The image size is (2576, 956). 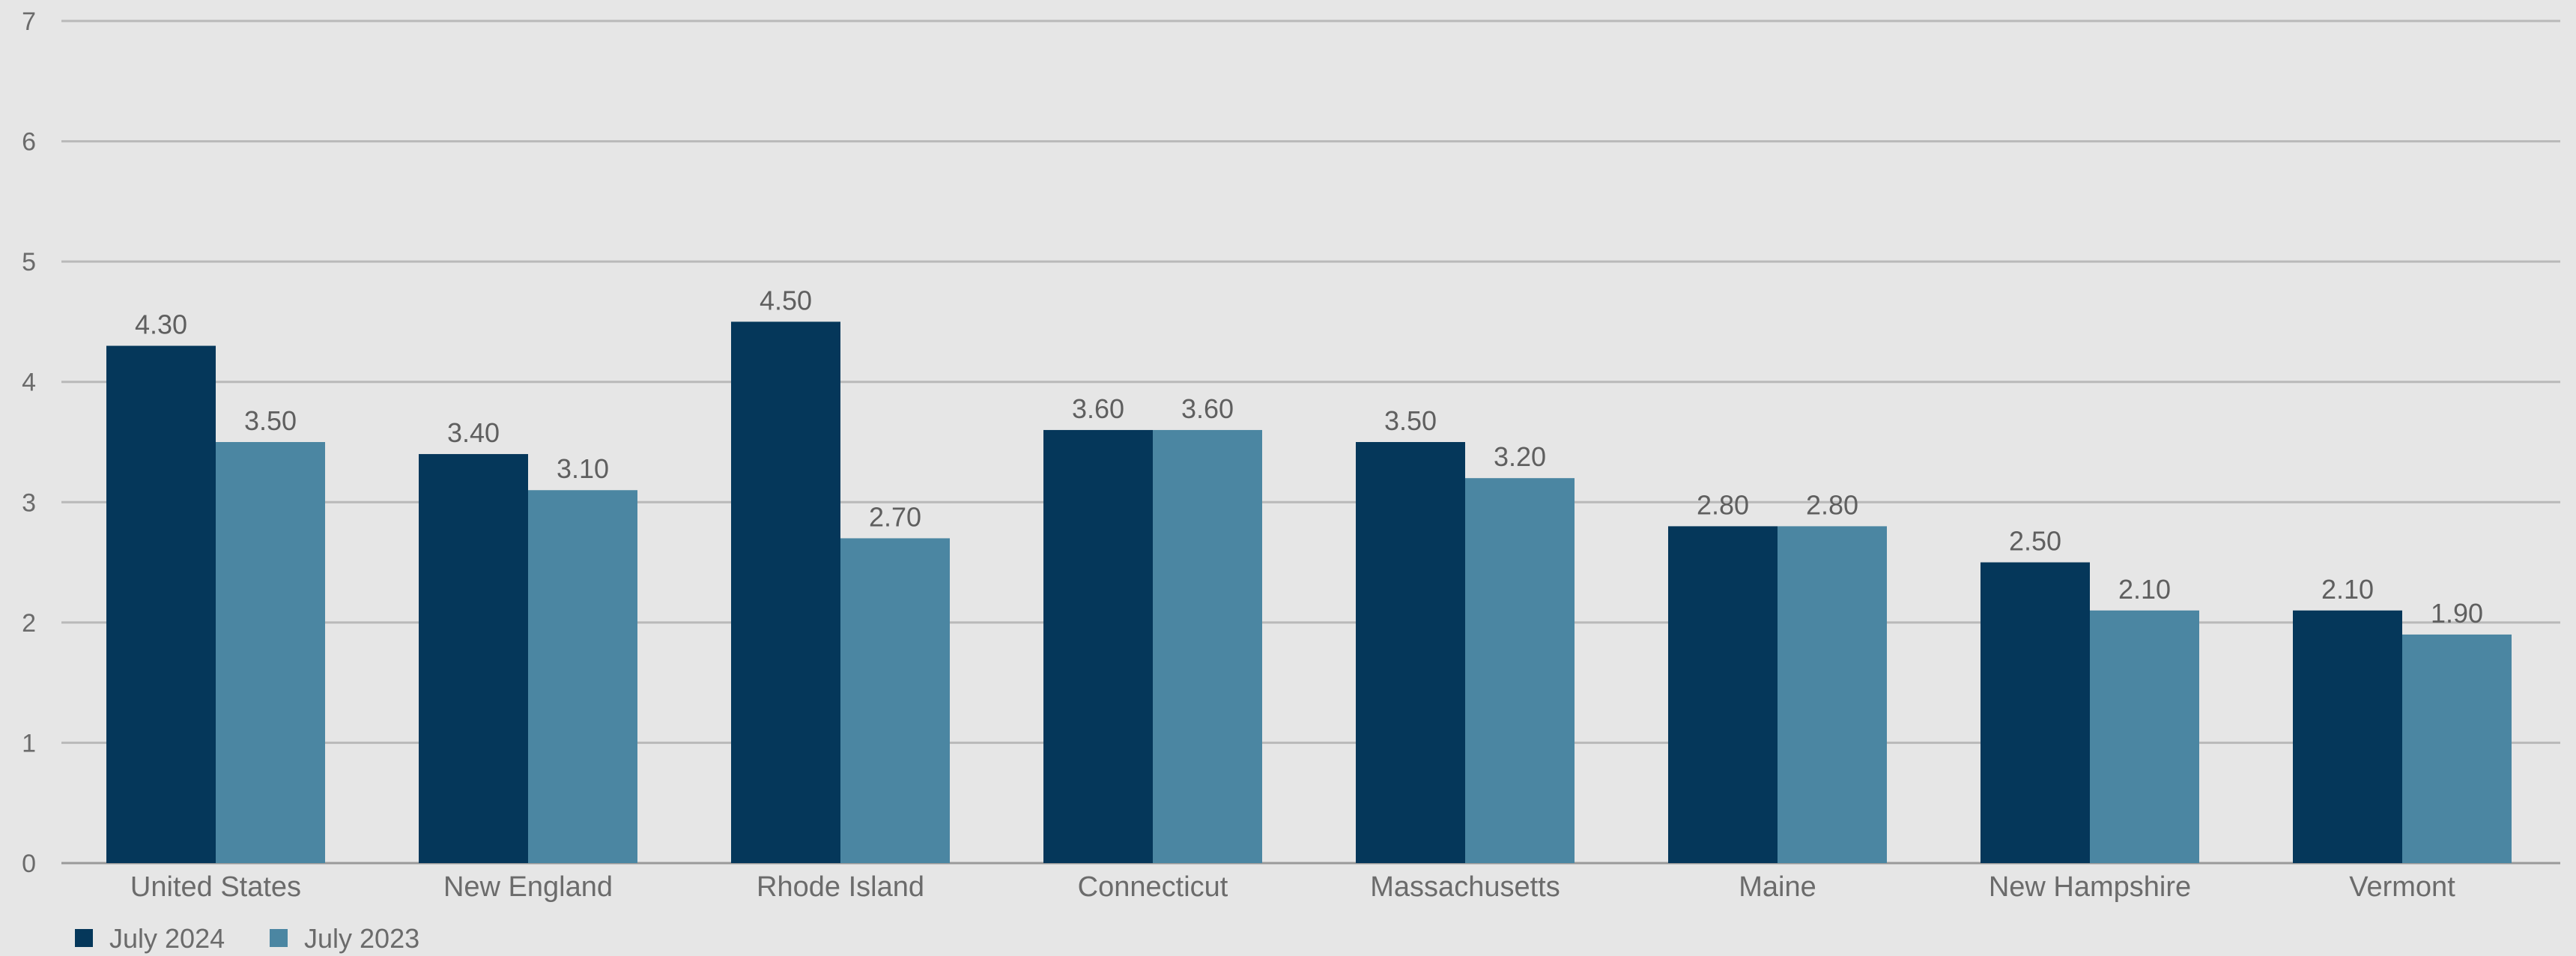 What do you see at coordinates (1465, 887) in the screenshot?
I see `x-tick-label-4: Massachusetts` at bounding box center [1465, 887].